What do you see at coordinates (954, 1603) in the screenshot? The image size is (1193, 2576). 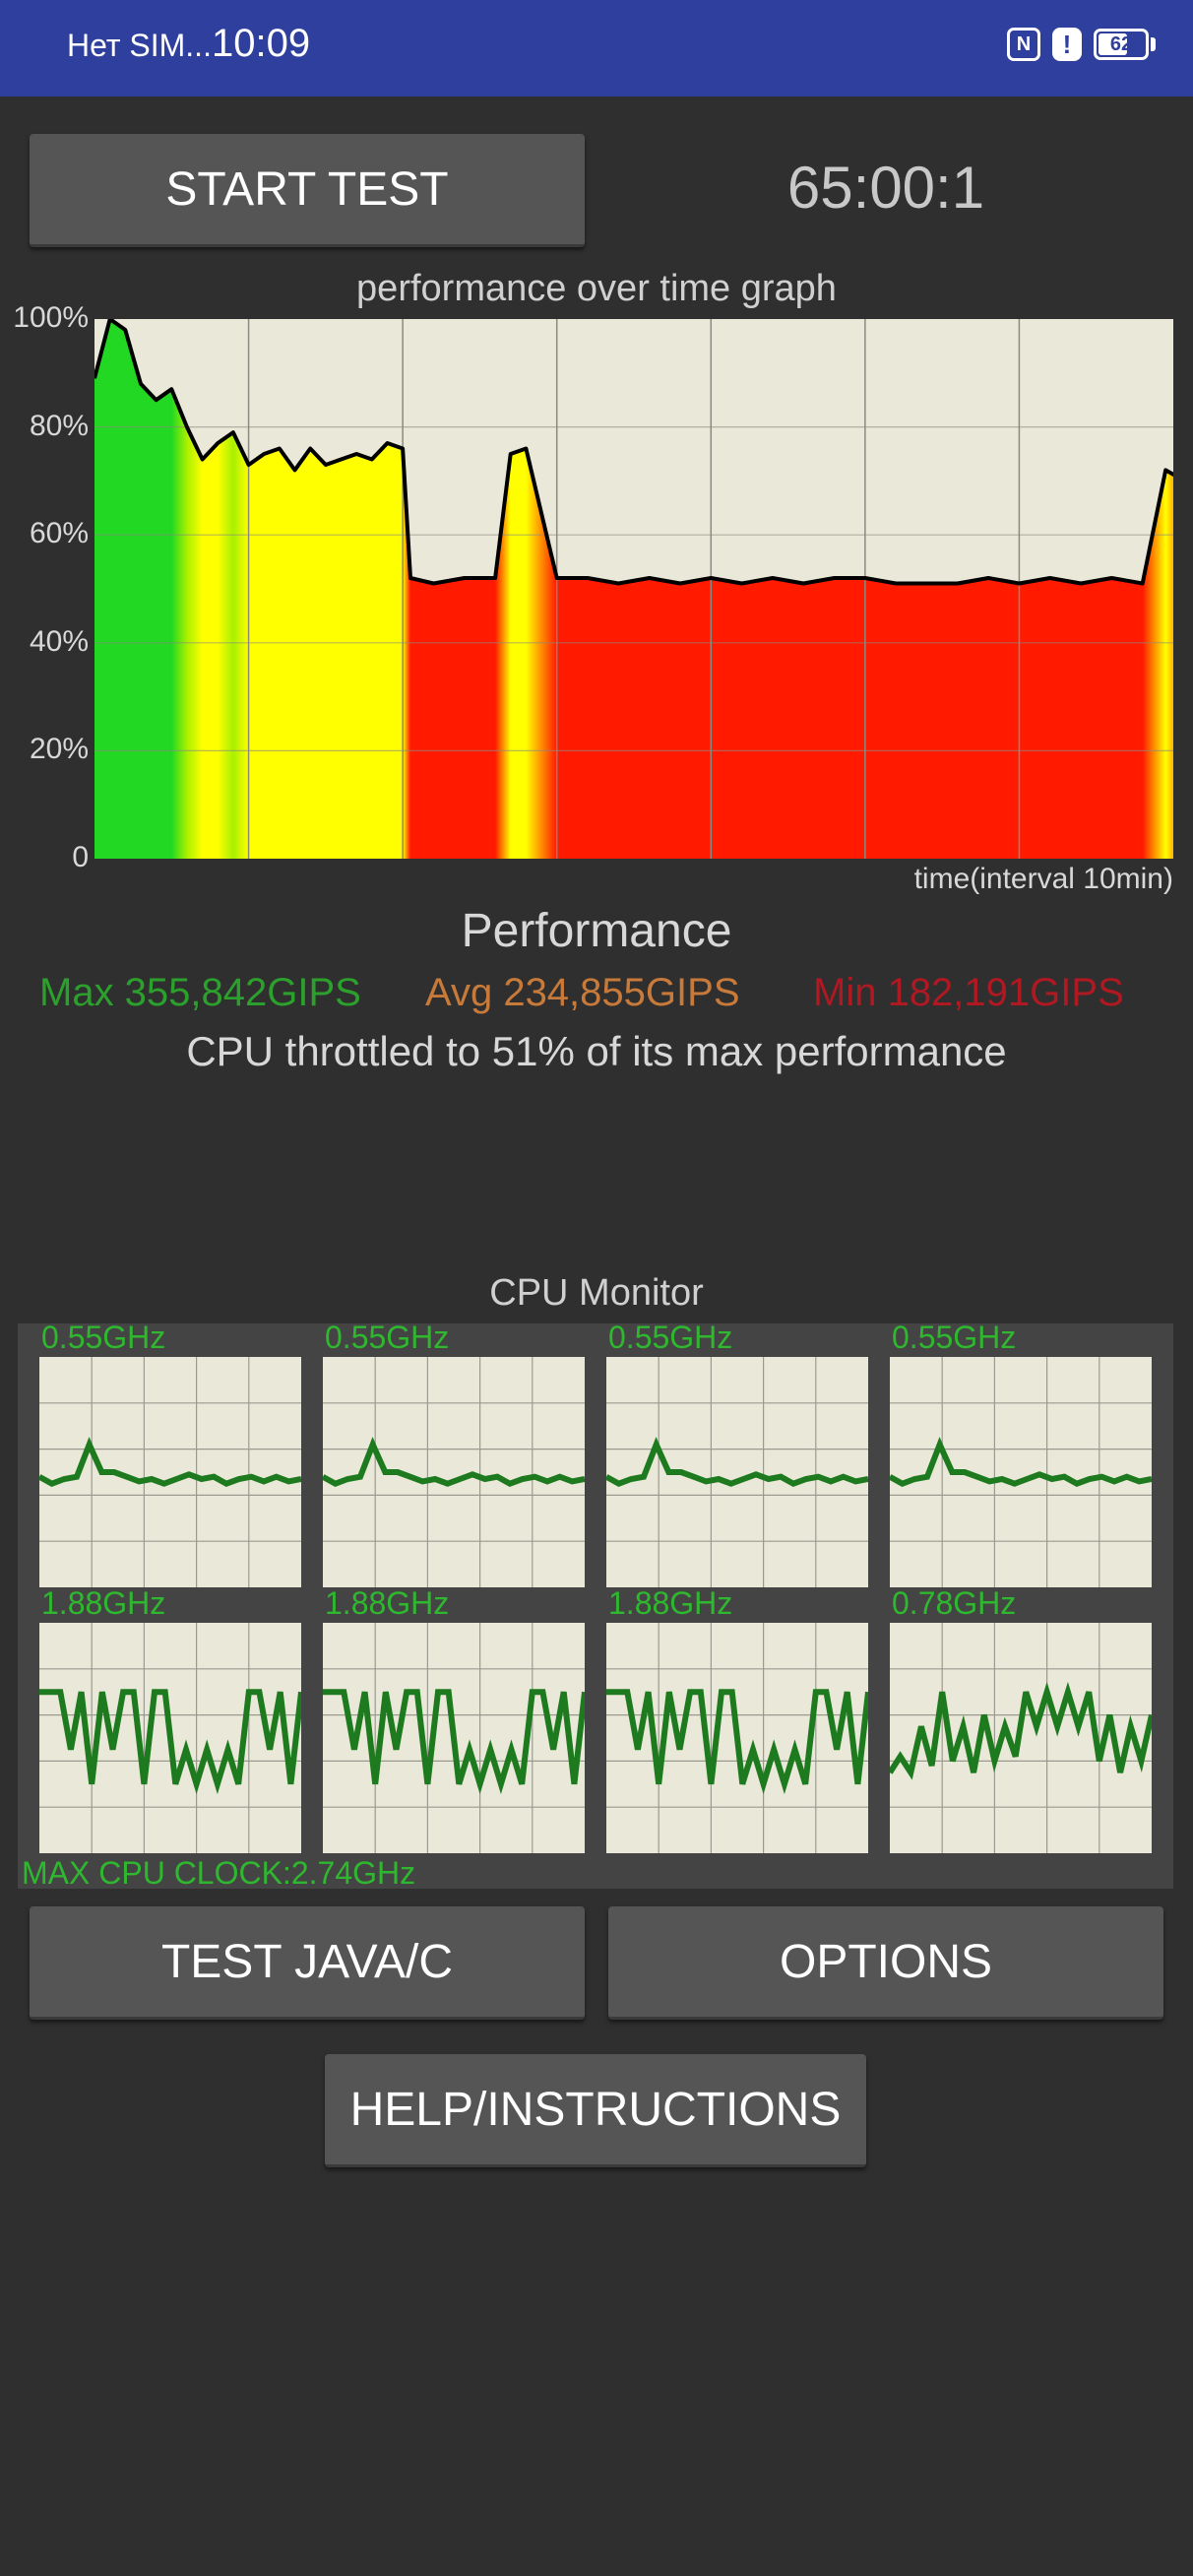 I see `cpu-core-frequency: 0.78GHz` at bounding box center [954, 1603].